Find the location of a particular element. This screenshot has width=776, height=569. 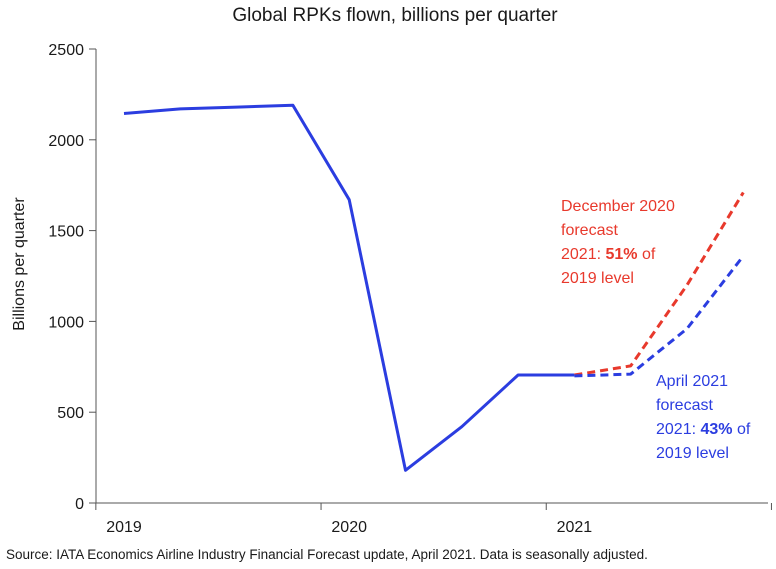

x-tick-label: 2021 is located at coordinates (575, 527).